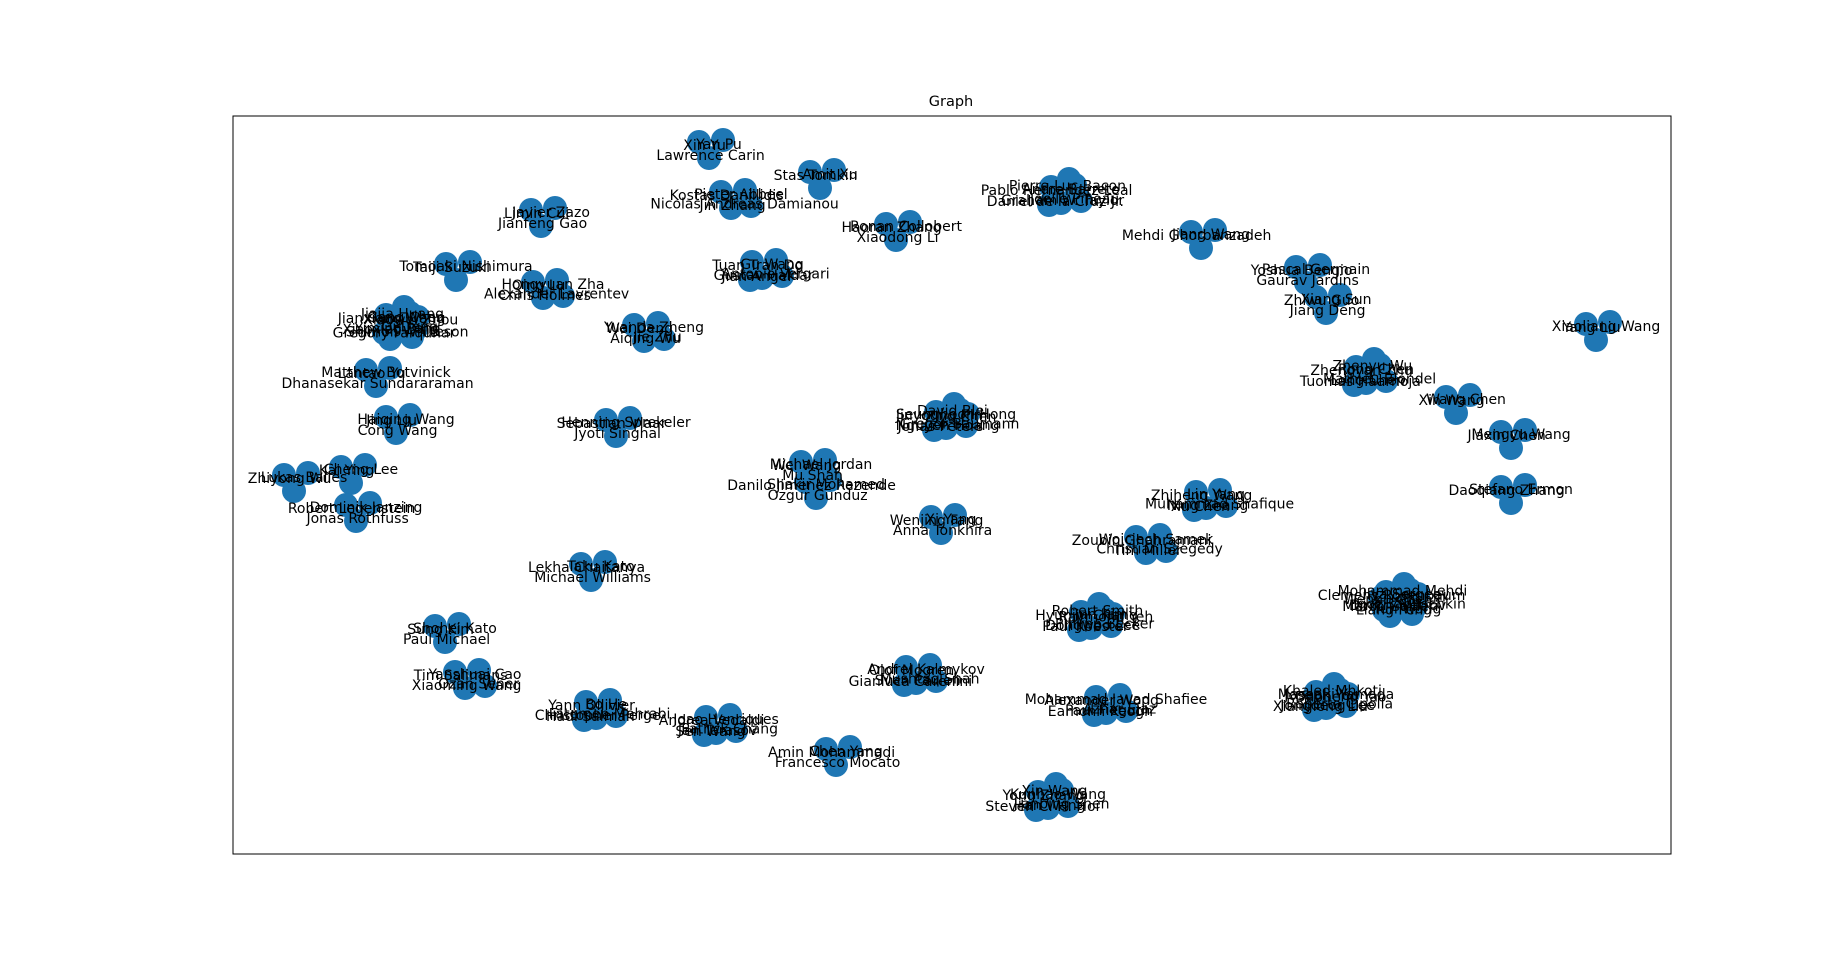 This screenshot has height=955, width=1848. I want to click on node-label: Joao Henriques, so click(725, 720).